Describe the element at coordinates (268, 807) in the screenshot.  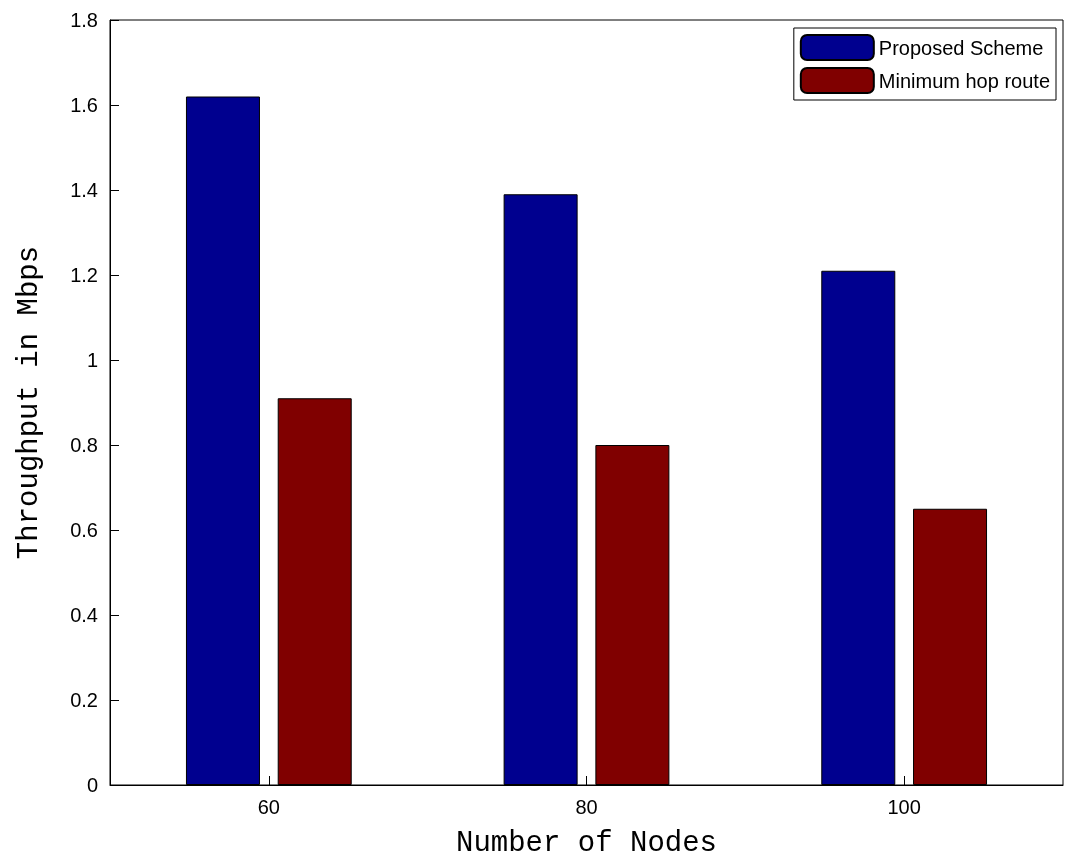
I see `x-tick-label: 60` at that location.